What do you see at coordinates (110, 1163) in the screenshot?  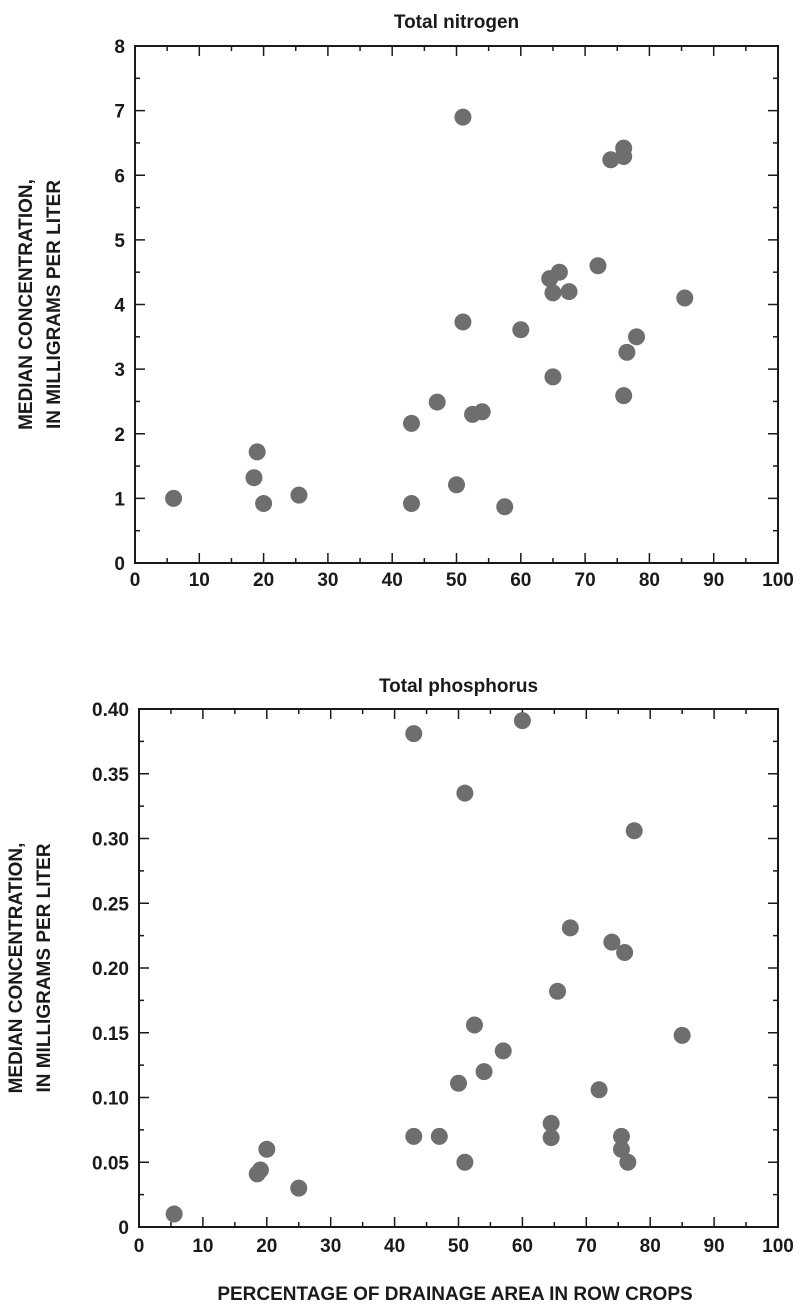 I see `panel-2-y-tick-label: 0.05` at bounding box center [110, 1163].